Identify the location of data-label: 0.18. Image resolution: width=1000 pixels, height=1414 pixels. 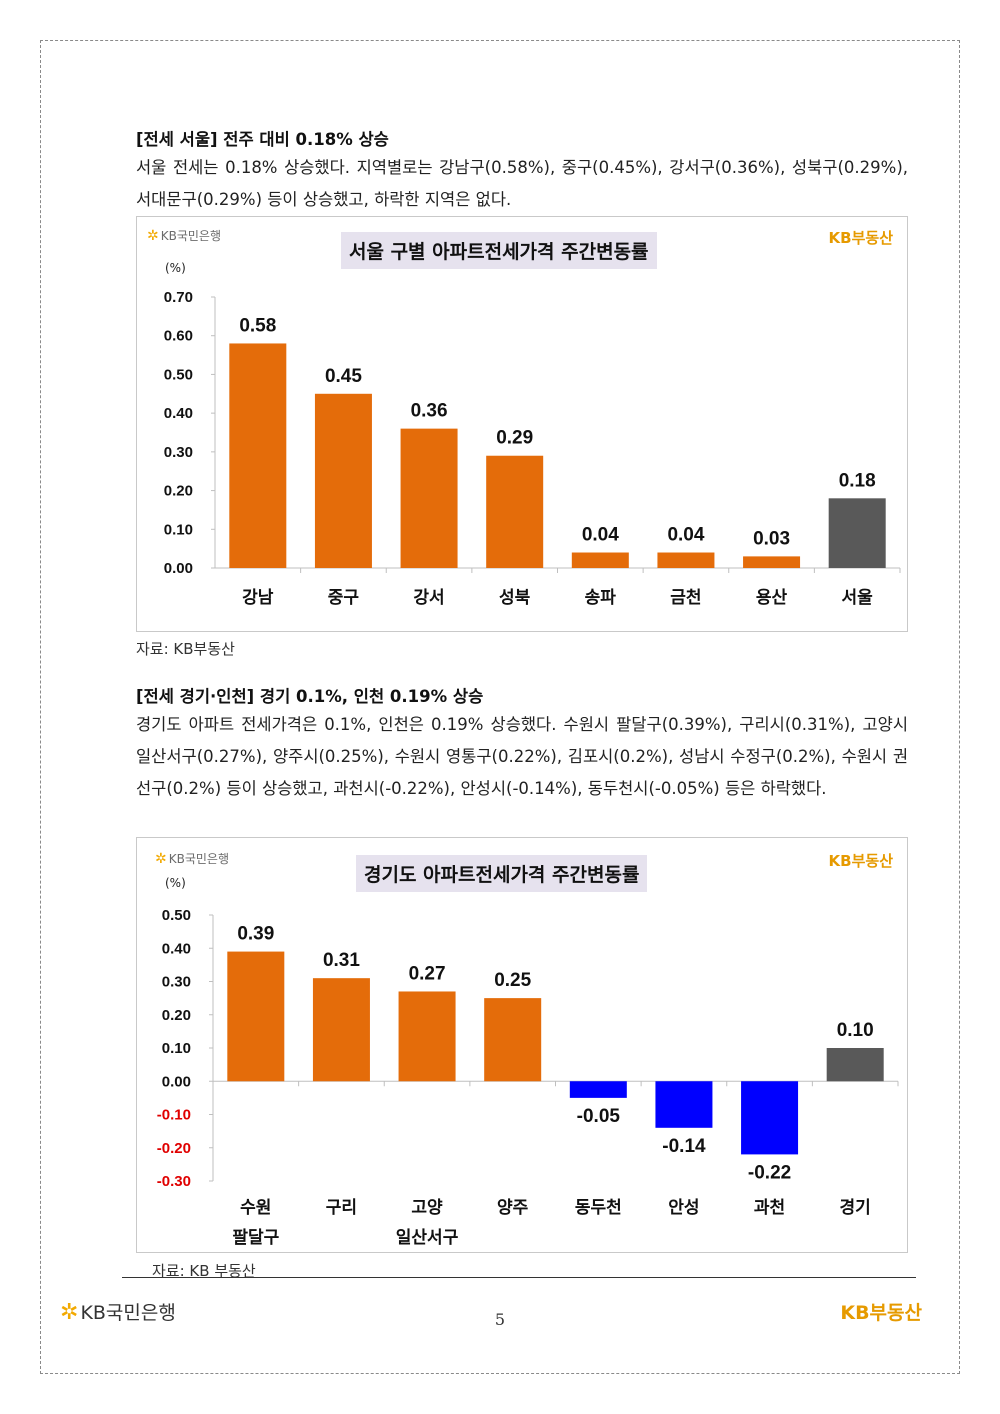
(857, 480).